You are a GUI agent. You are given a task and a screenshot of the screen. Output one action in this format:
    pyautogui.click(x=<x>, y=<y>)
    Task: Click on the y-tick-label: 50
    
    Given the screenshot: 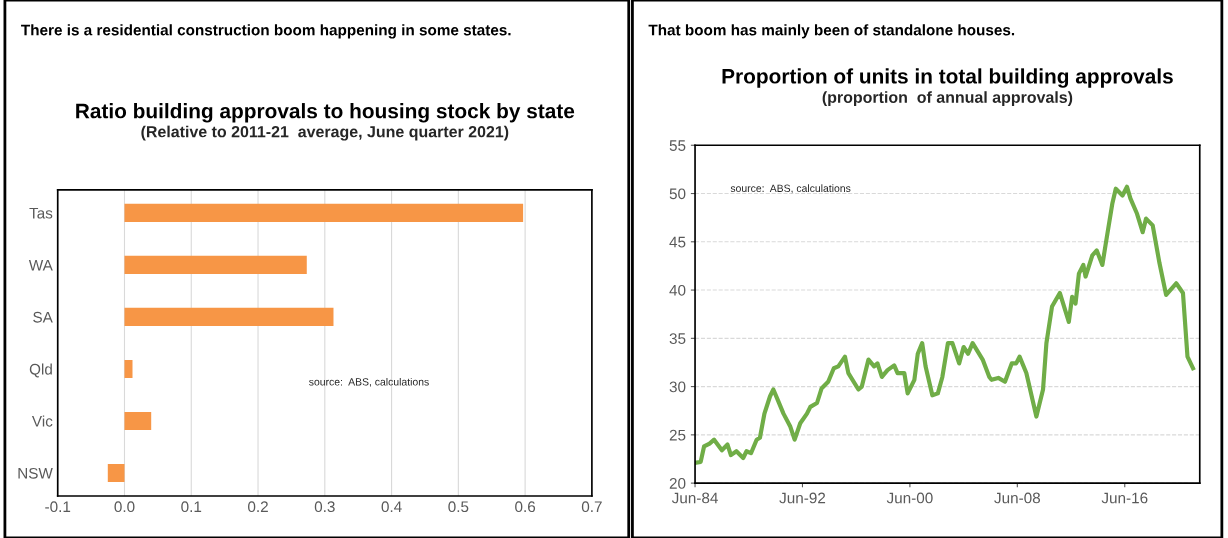 What is the action you would take?
    pyautogui.click(x=677, y=194)
    